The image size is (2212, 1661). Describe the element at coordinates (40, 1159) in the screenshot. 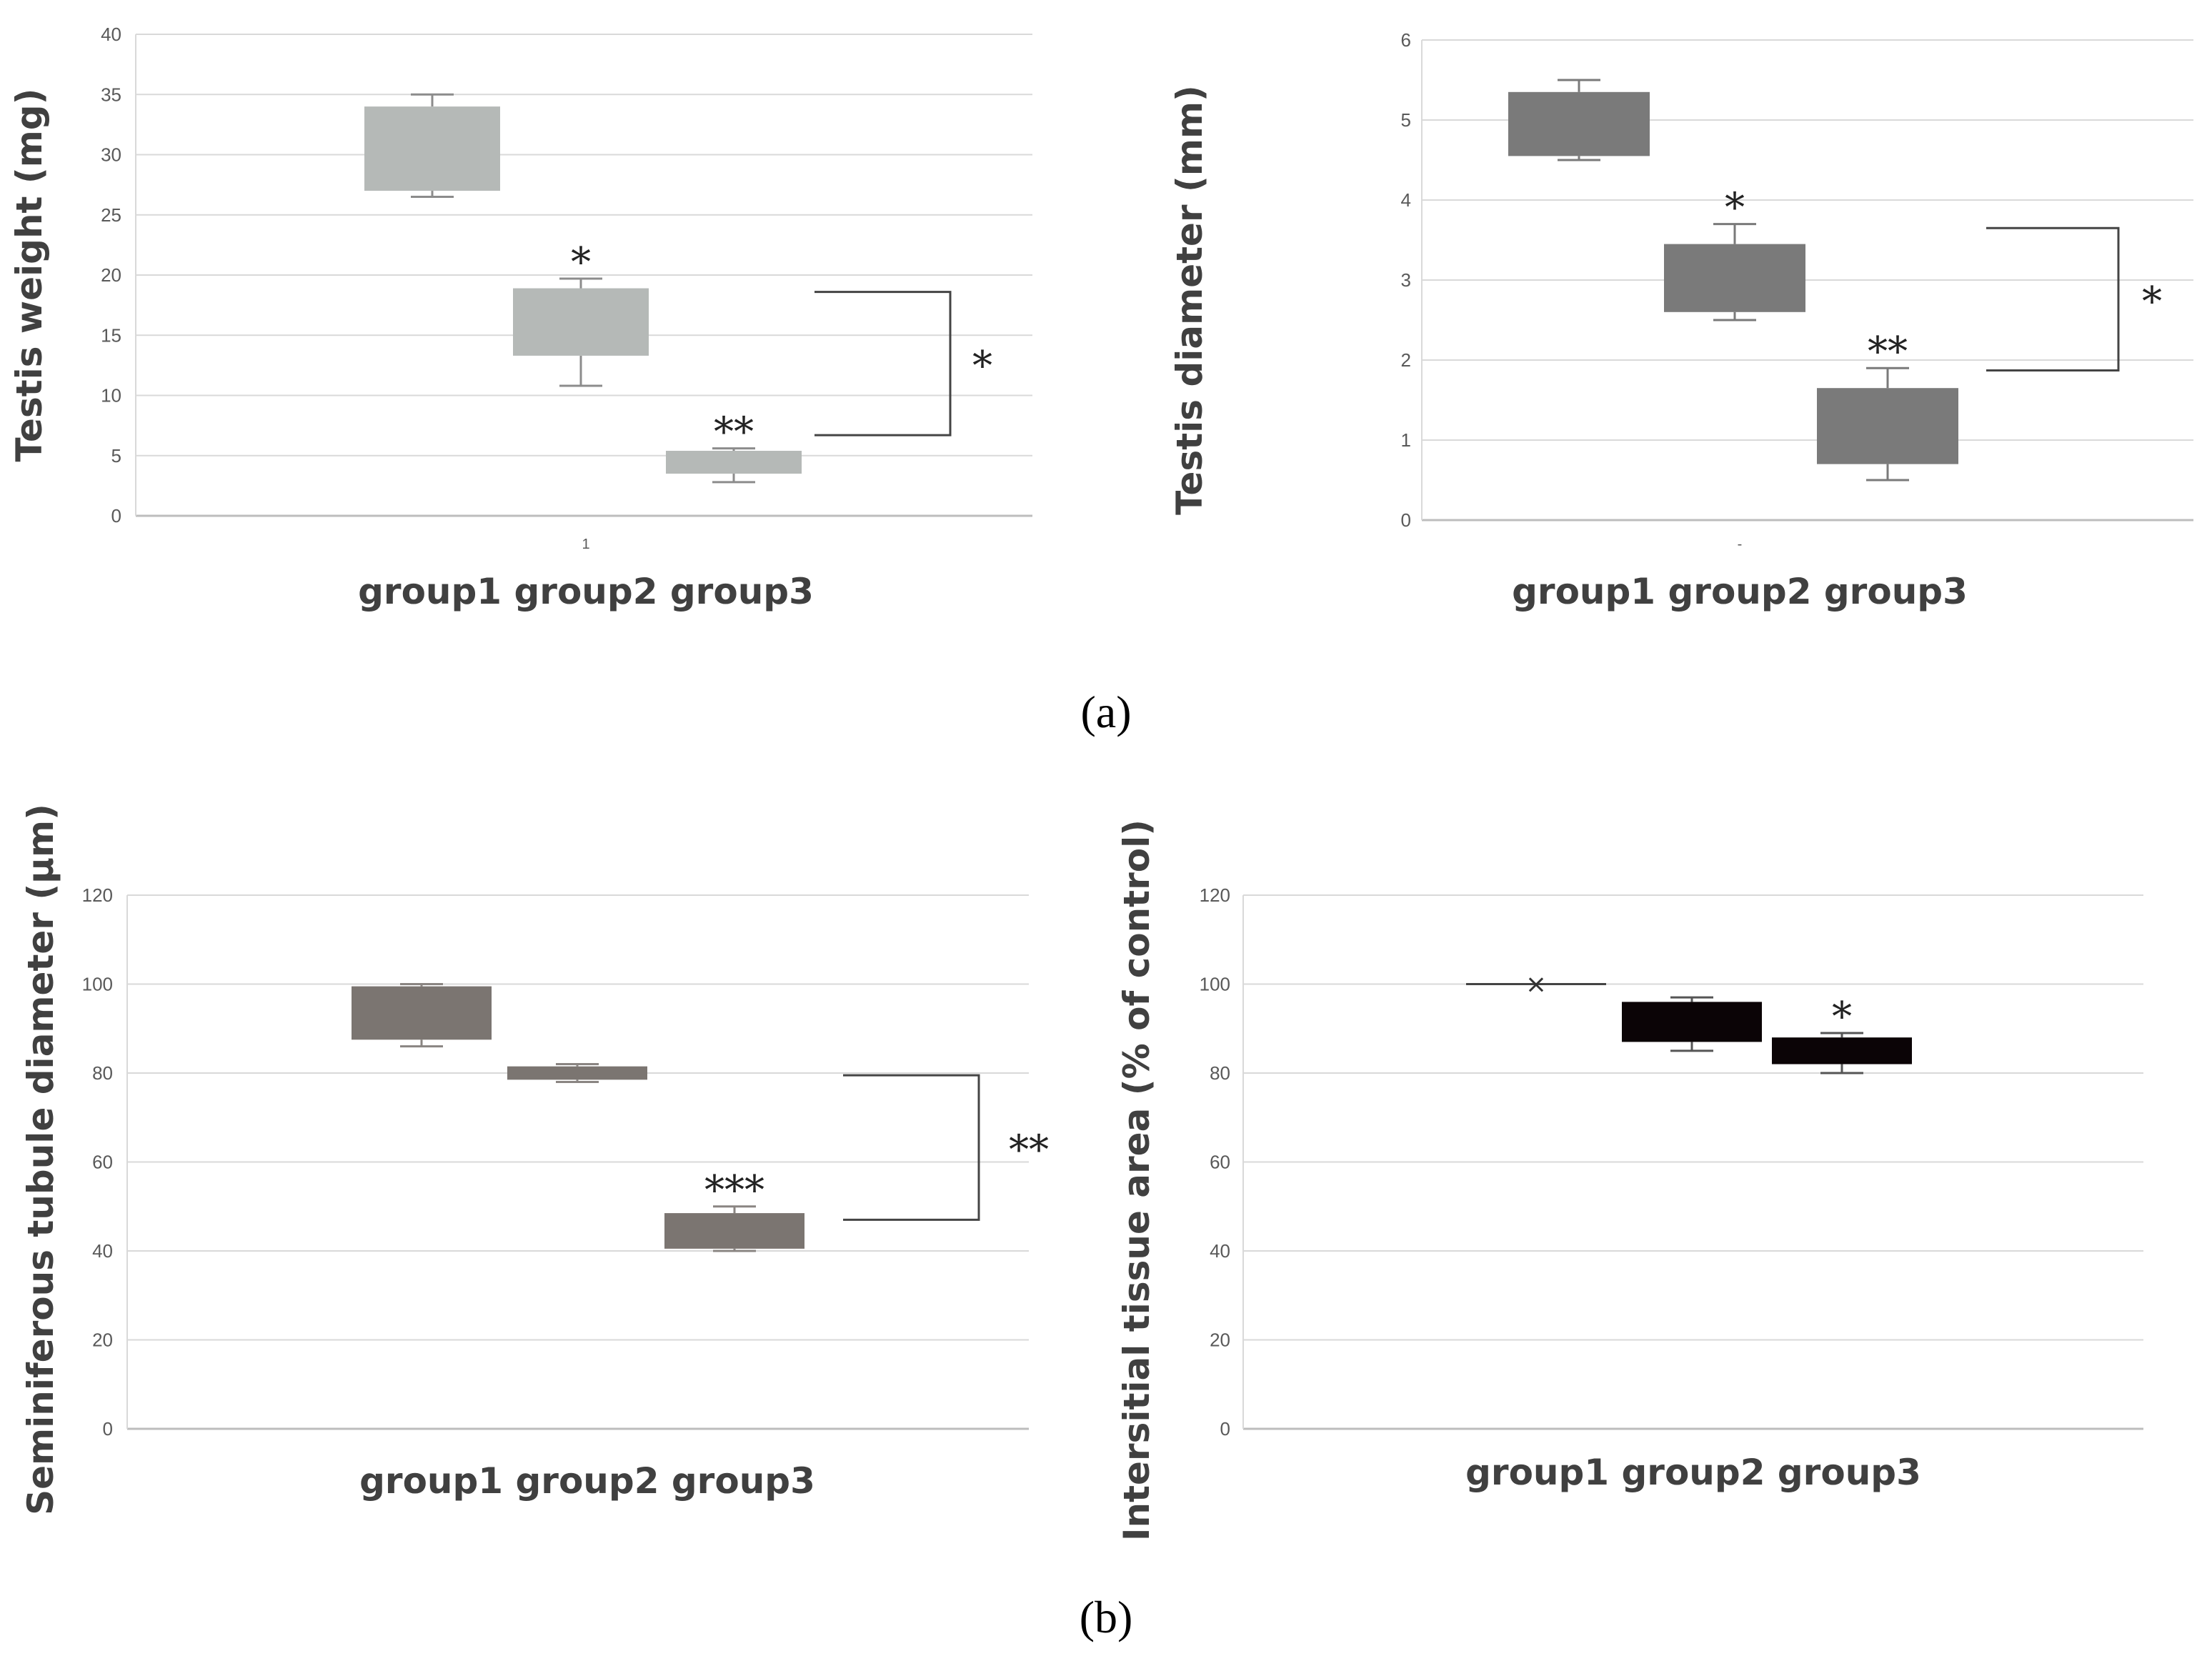

I see `y-axis-label: Seminiferous tubule diameter (µm)` at that location.